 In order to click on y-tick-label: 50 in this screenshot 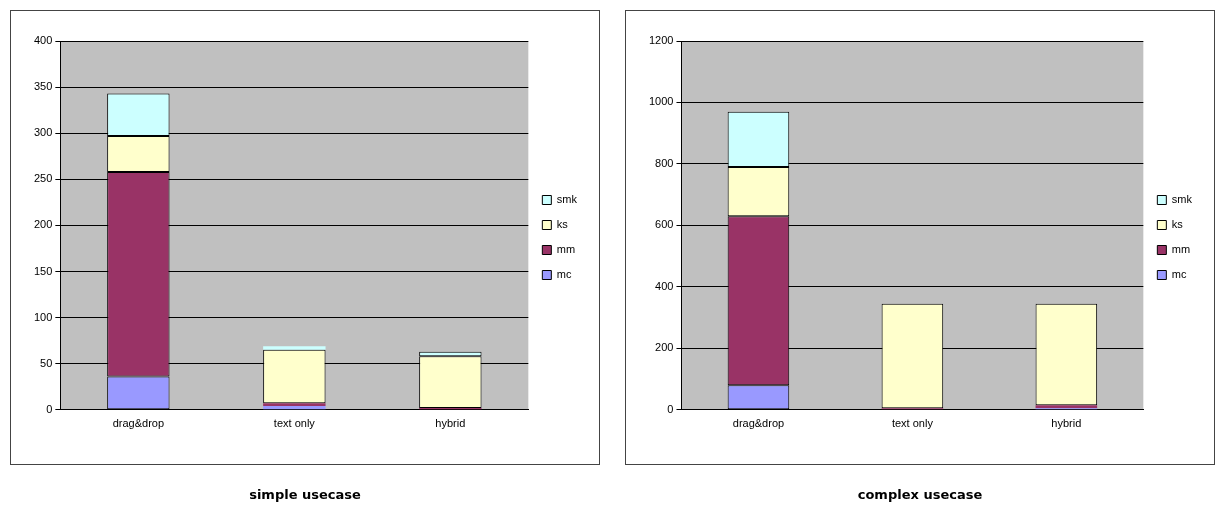, I will do `click(46, 362)`.